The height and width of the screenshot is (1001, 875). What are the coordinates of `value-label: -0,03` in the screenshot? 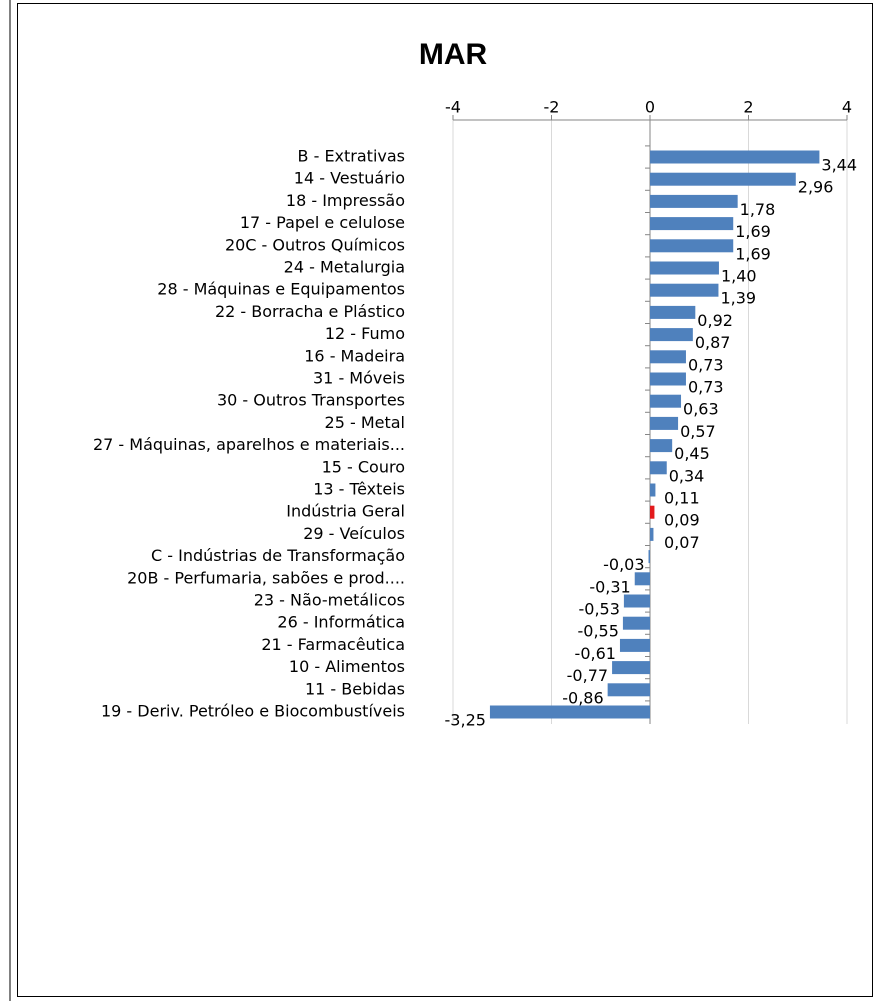 It's located at (623, 564).